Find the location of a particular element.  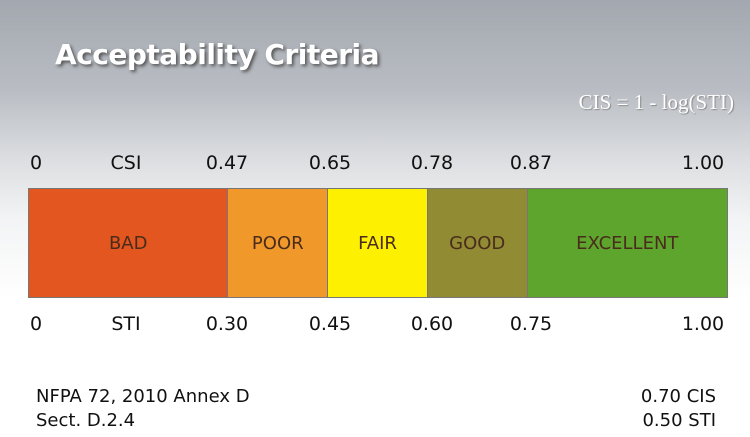

sti-label: 0.60 is located at coordinates (432, 324).